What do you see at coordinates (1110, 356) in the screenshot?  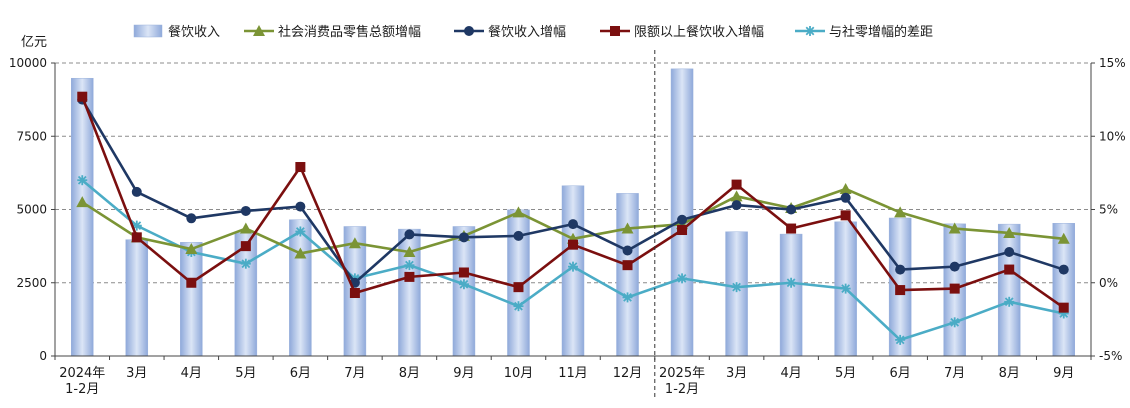 I see `right-tick-label: -5%` at bounding box center [1110, 356].